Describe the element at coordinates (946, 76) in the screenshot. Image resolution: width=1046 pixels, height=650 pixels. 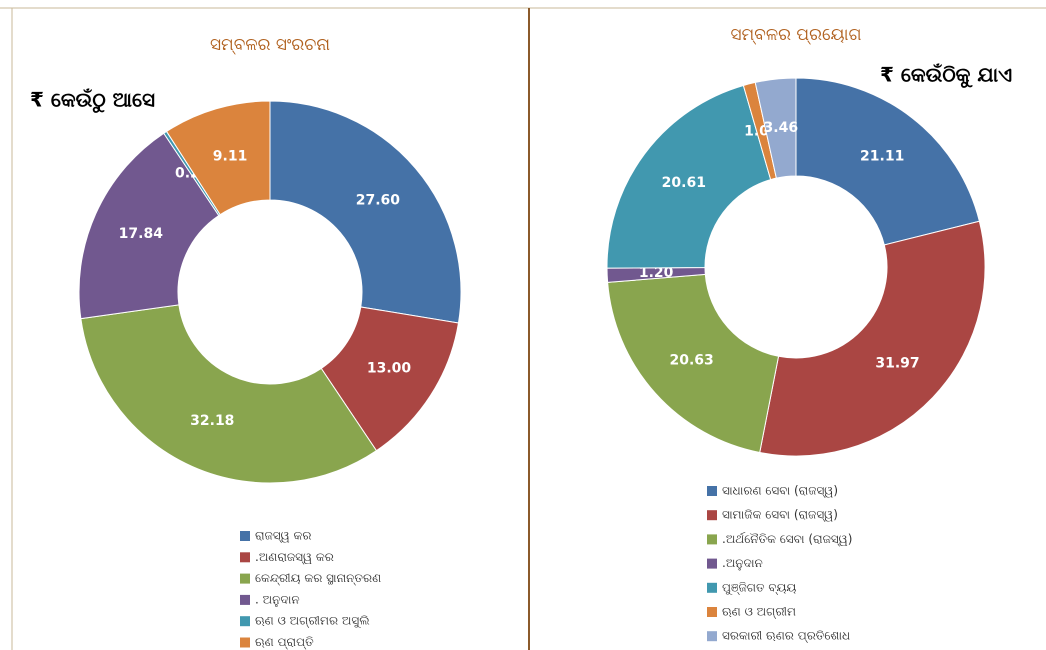
I see `chart-subtitle: ₹ କେଉଁଠିକୁ ଯାଏ` at that location.